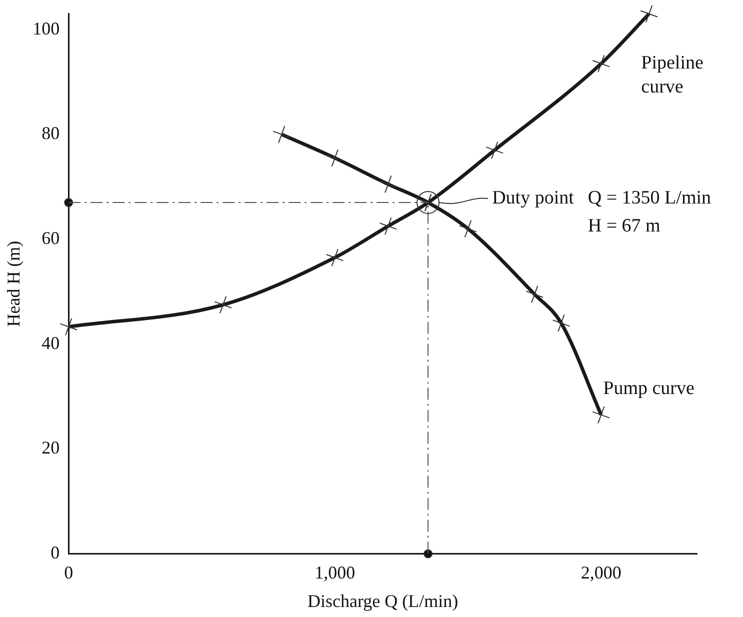 The image size is (743, 617). What do you see at coordinates (382, 600) in the screenshot?
I see `x-axis-title: Discharge Q (L/min)` at bounding box center [382, 600].